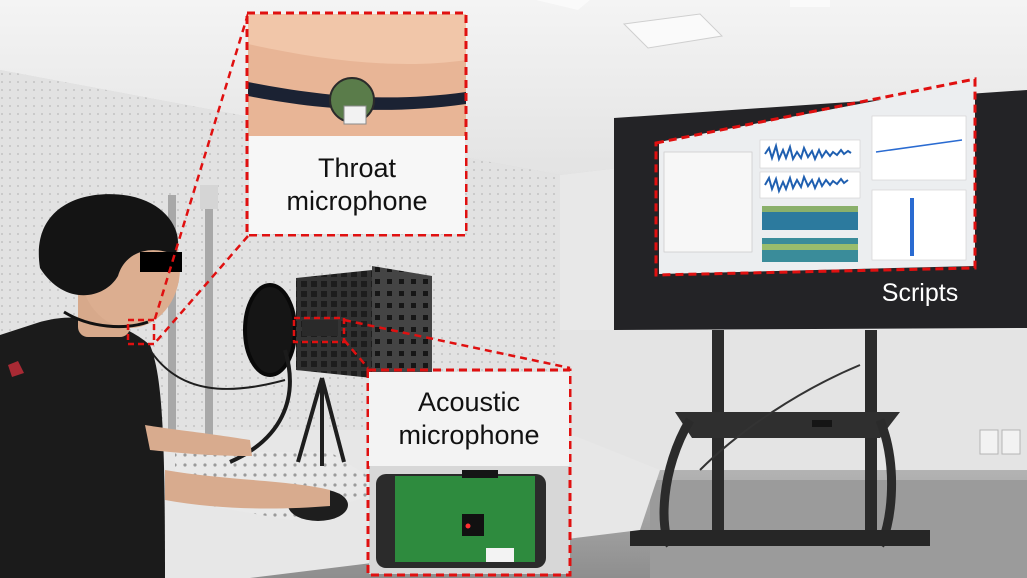 The image size is (1027, 578). I want to click on floor-mat, so click(838, 529).